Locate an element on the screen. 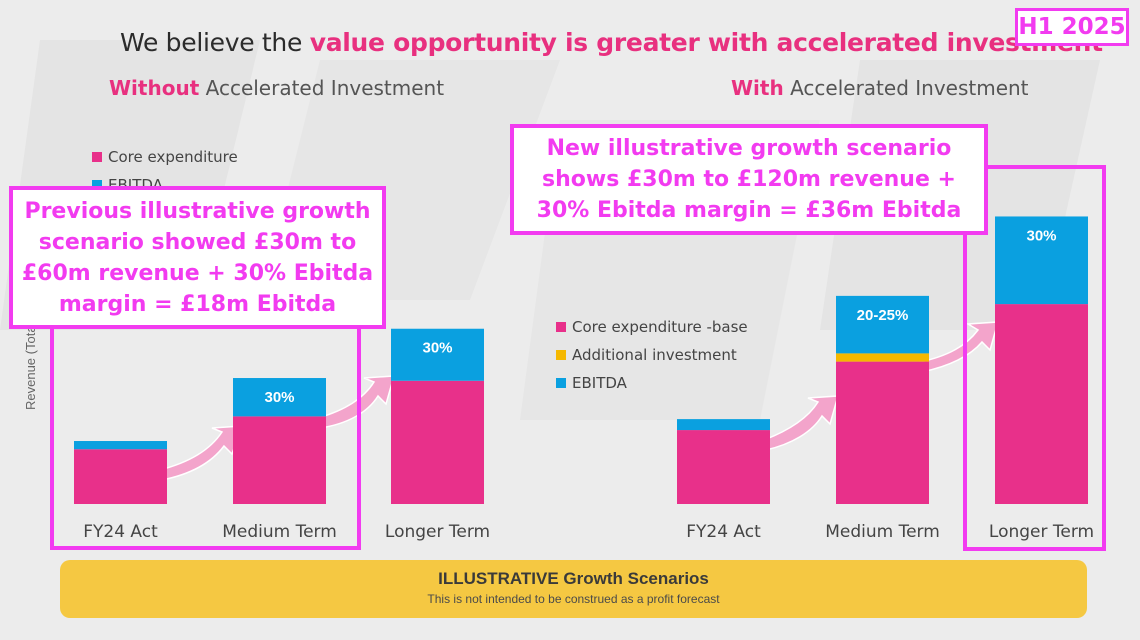 This screenshot has height=640, width=1140. right-legend-item-core: Core expenditure -base is located at coordinates (652, 327).